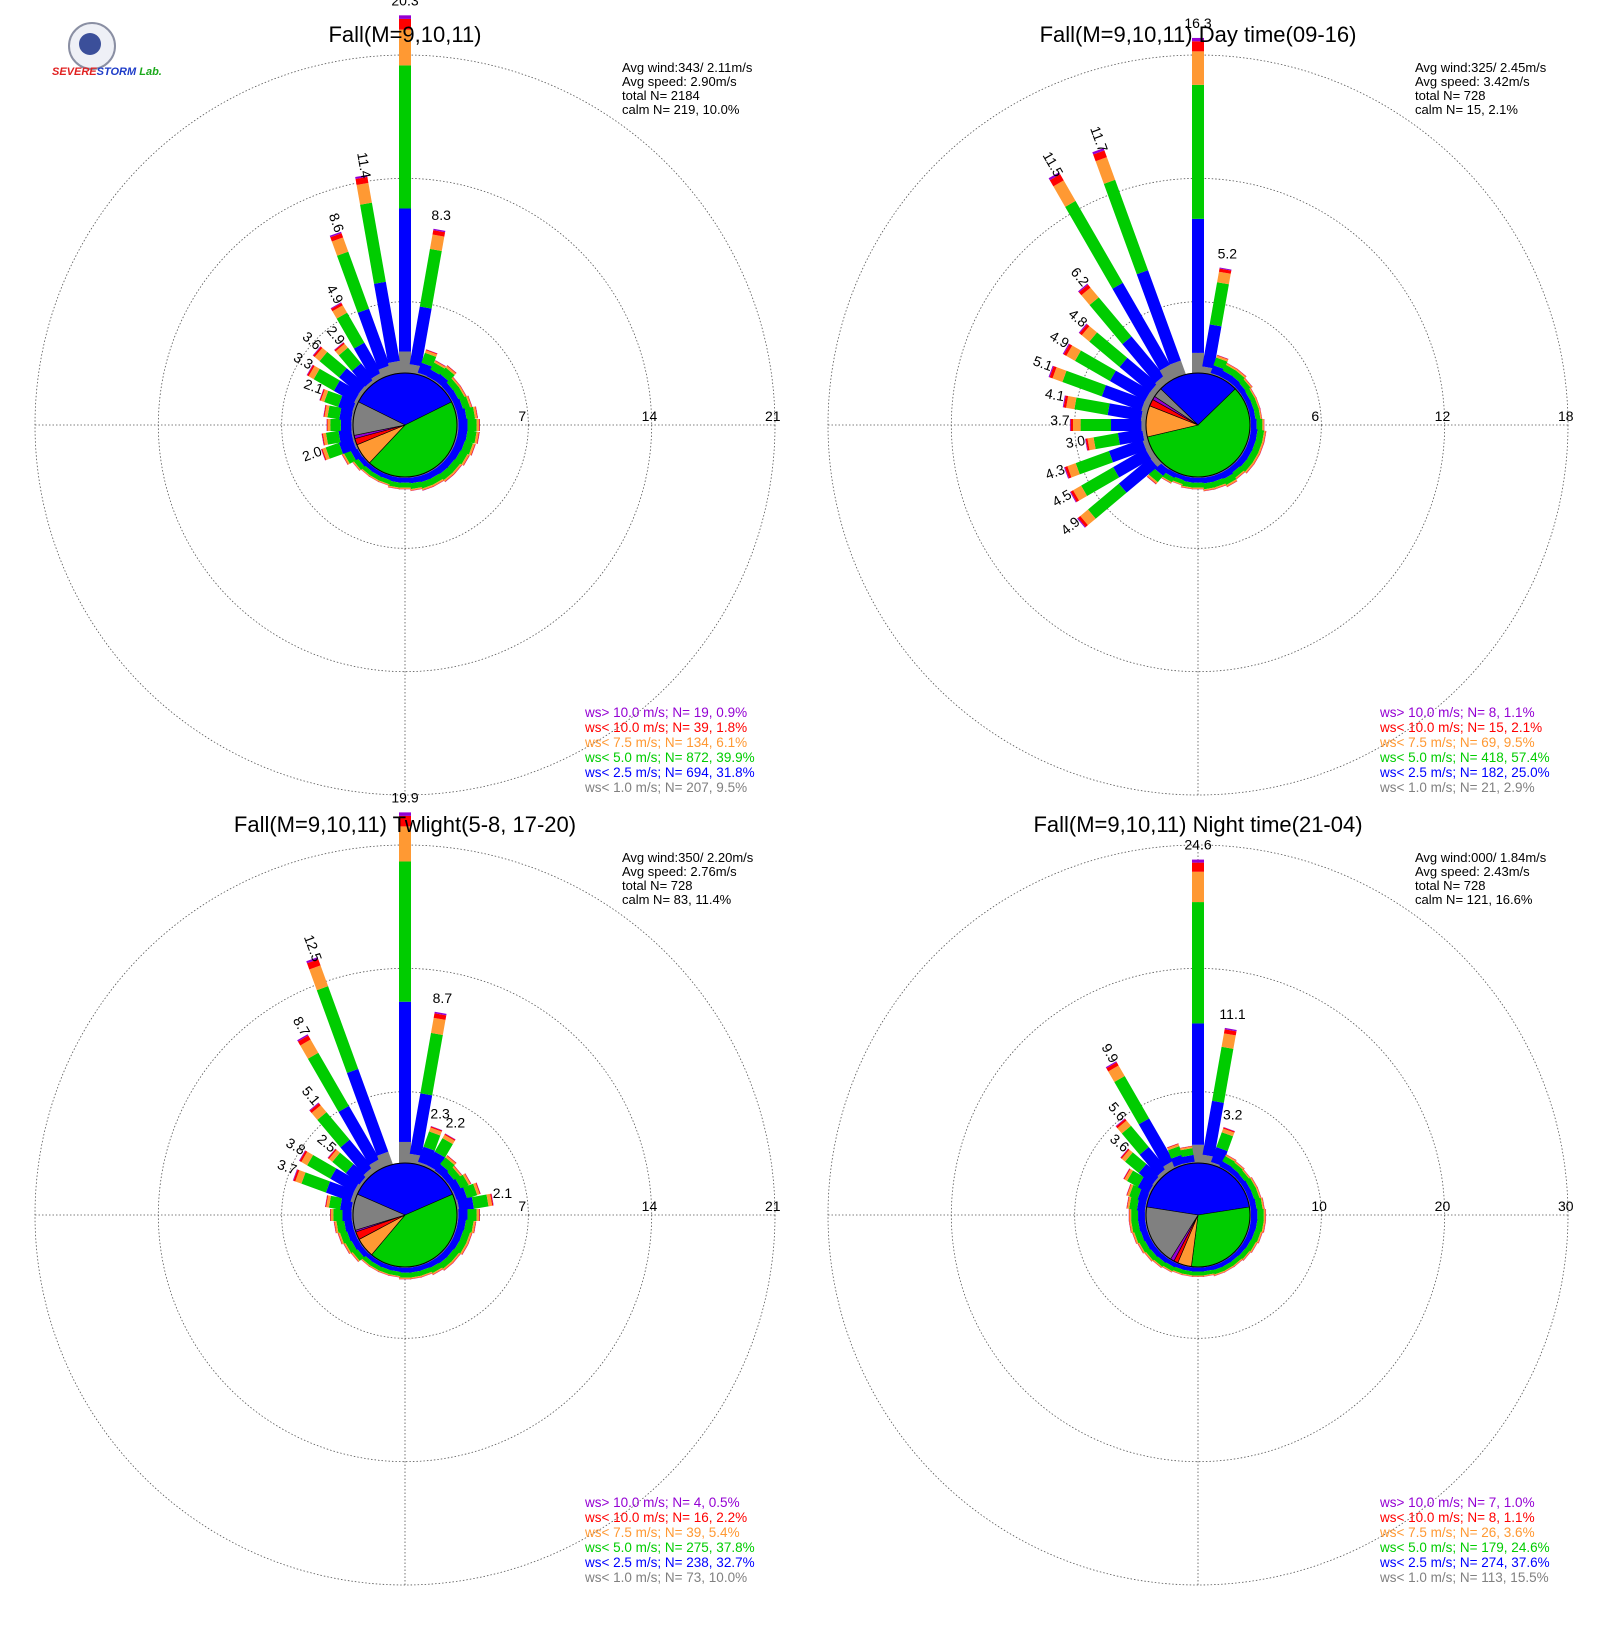 The image size is (1620, 1640). What do you see at coordinates (1464, 1547) in the screenshot?
I see `legend-entry: ws< 5.0 m/s; N= 179, 24.6%` at bounding box center [1464, 1547].